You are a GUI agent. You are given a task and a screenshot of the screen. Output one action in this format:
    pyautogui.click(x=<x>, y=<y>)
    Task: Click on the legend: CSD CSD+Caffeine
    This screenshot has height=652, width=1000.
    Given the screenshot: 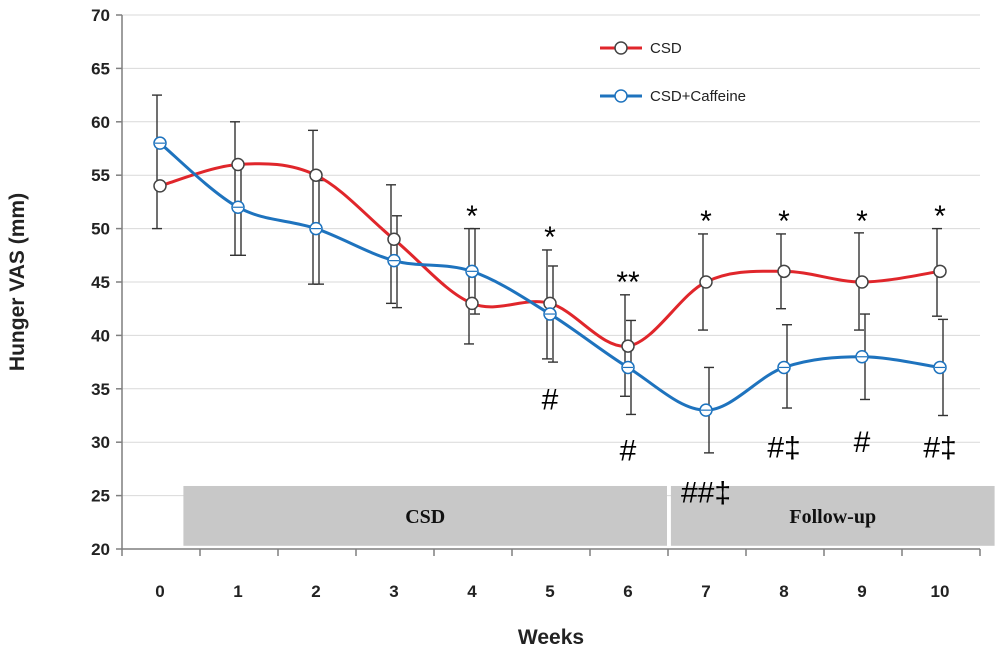 What is the action you would take?
    pyautogui.click(x=673, y=72)
    